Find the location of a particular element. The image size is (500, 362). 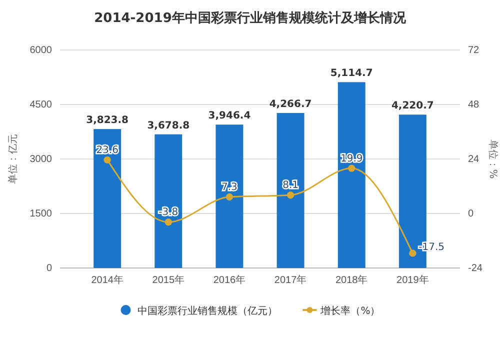

y-tick-label: 6000 is located at coordinates (41, 50).